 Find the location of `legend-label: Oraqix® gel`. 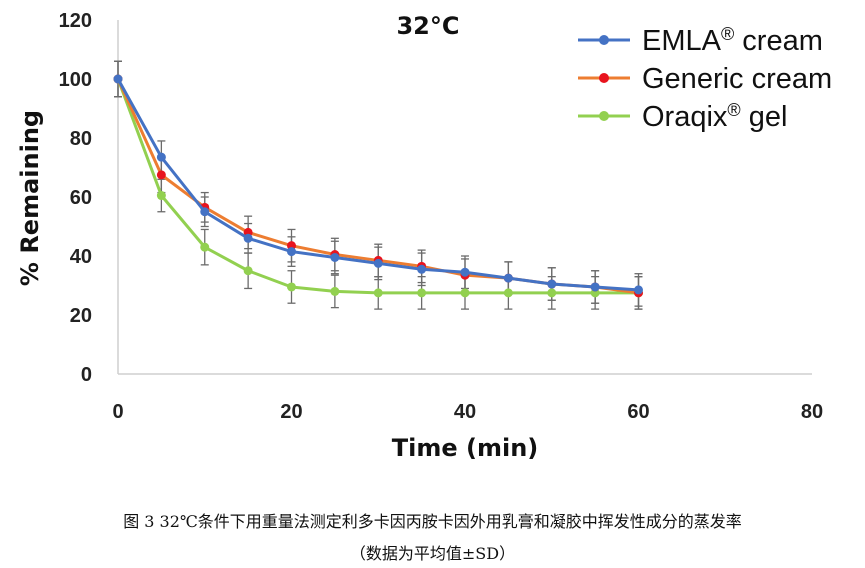

legend-label: Oraqix® gel is located at coordinates (714, 116).